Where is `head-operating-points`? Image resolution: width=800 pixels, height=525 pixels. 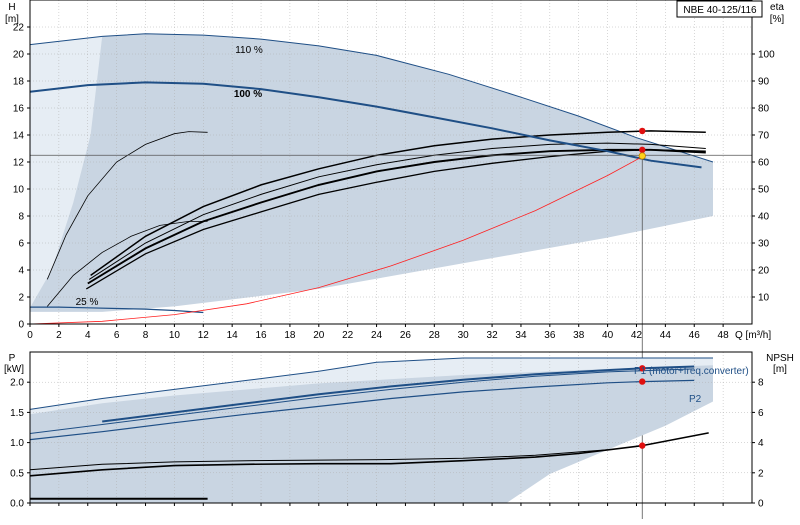 head-operating-points is located at coordinates (642, 143).